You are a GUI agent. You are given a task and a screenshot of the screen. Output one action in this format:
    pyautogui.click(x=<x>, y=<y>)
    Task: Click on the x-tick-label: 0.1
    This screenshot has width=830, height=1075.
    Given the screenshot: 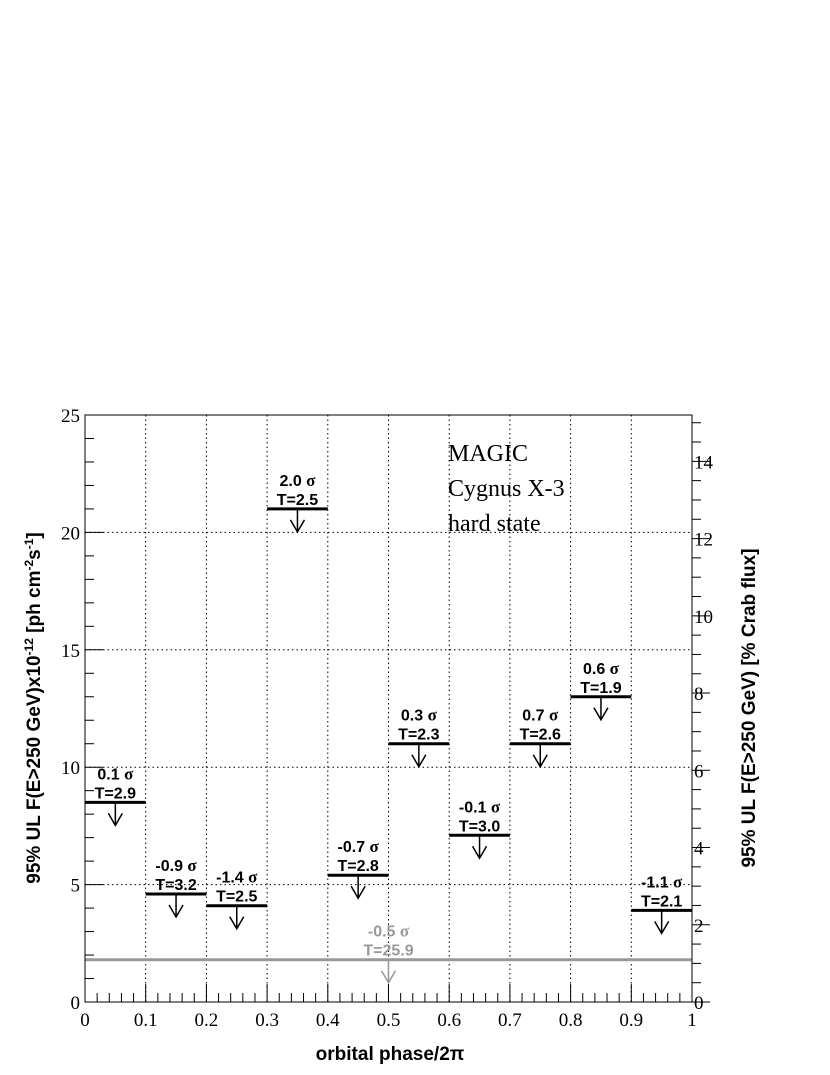 What is the action you would take?
    pyautogui.click(x=146, y=1020)
    